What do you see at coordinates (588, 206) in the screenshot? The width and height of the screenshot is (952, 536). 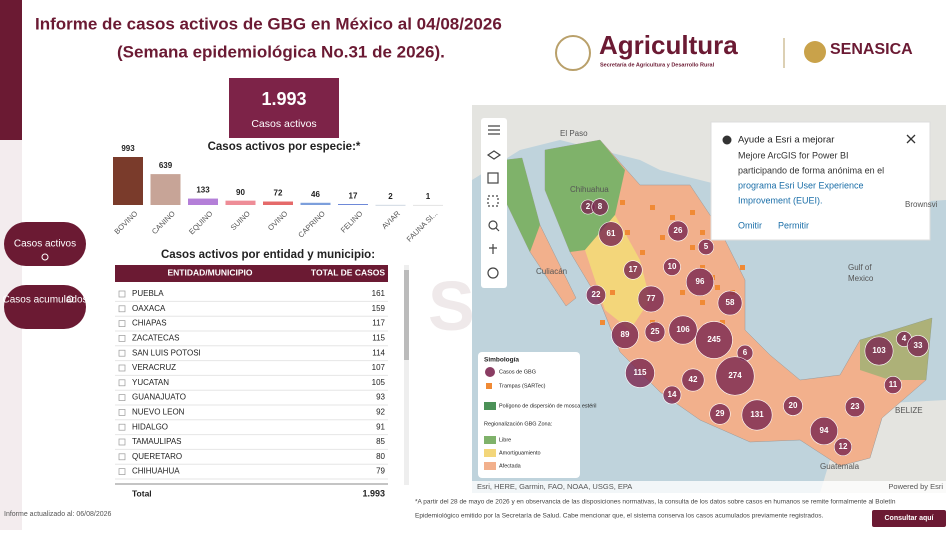 I see `case-label: 2` at bounding box center [588, 206].